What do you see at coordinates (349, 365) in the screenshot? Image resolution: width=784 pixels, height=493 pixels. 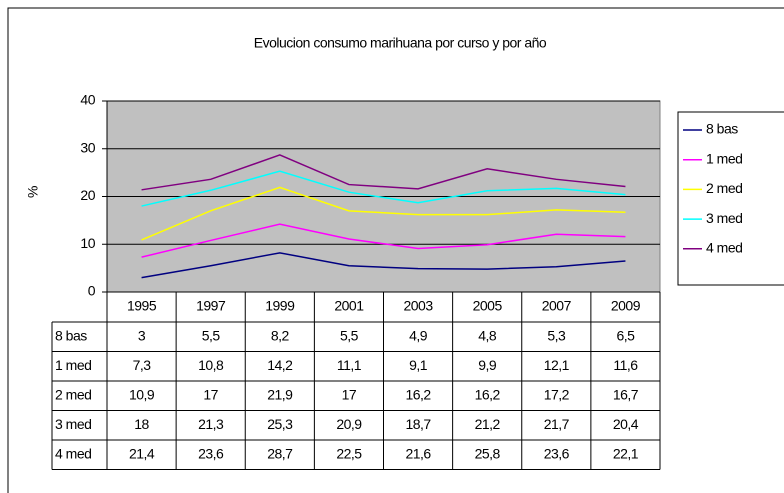 I see `table-cell: 11,1` at bounding box center [349, 365].